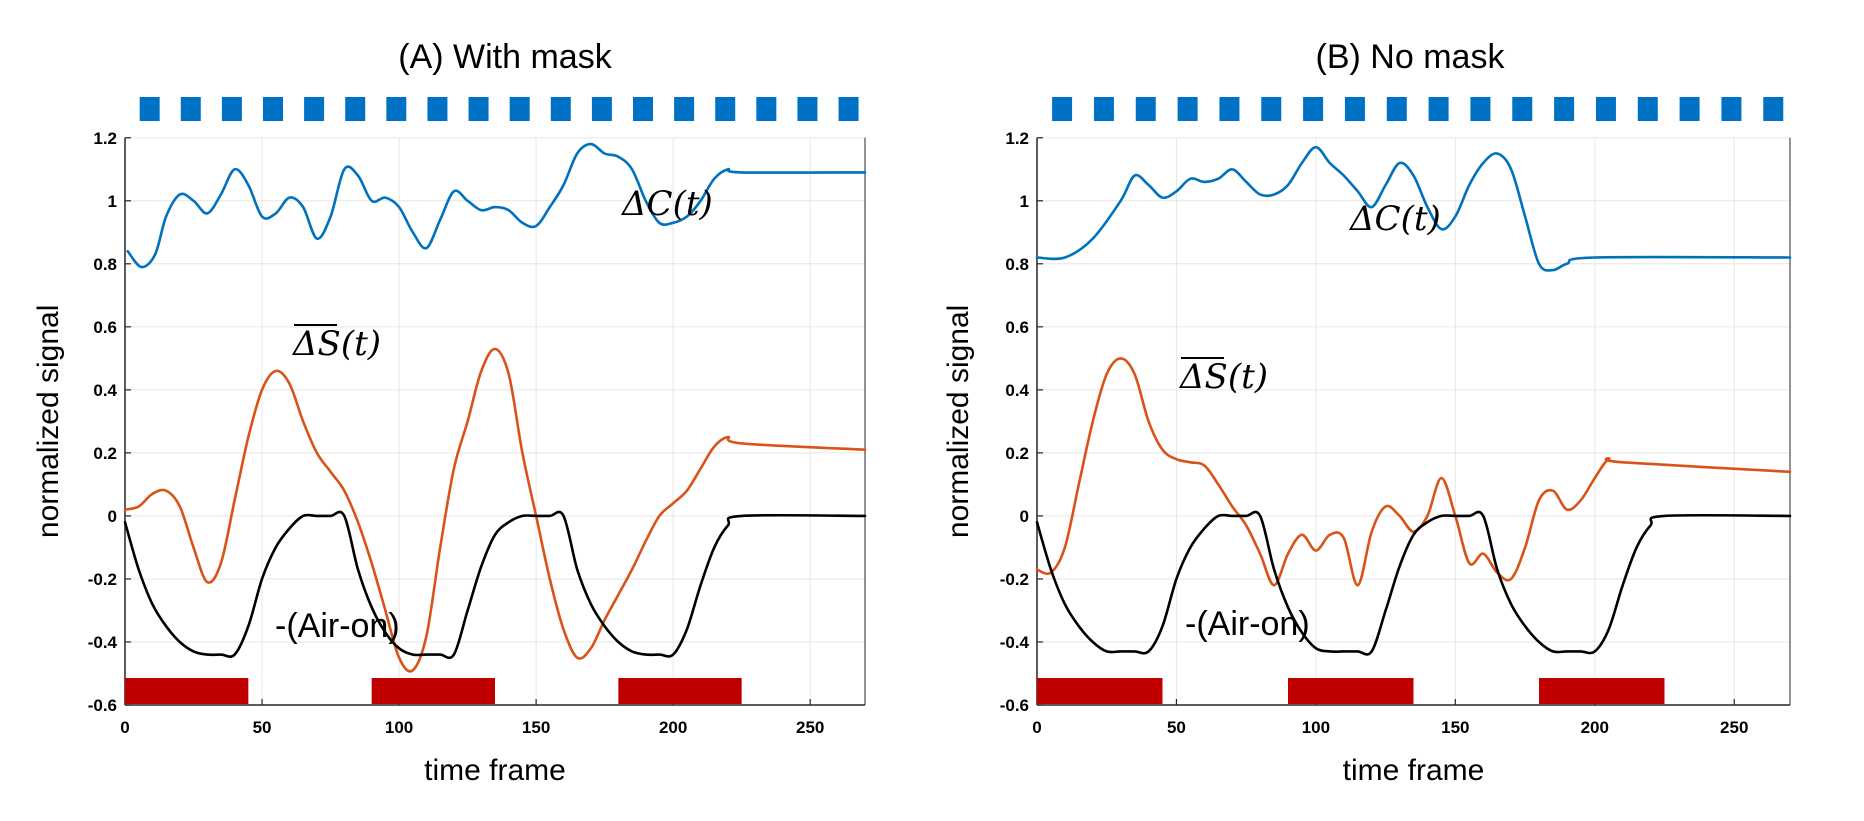 The image size is (1864, 821). What do you see at coordinates (1411, 57) in the screenshot?
I see `panel-title: (B) No mask` at bounding box center [1411, 57].